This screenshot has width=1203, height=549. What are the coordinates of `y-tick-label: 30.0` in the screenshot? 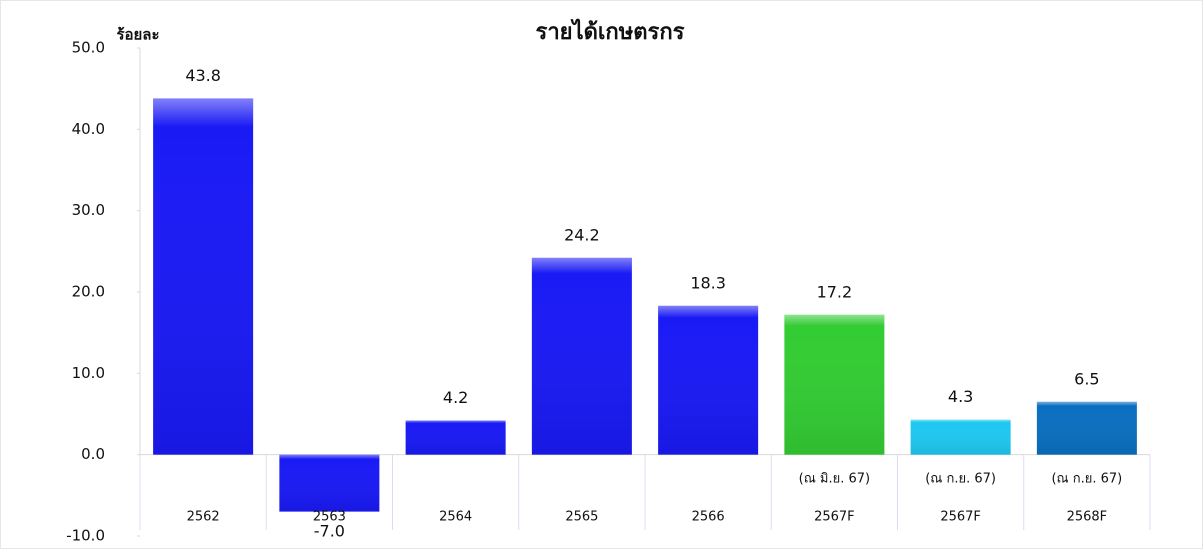 It's located at (88, 210).